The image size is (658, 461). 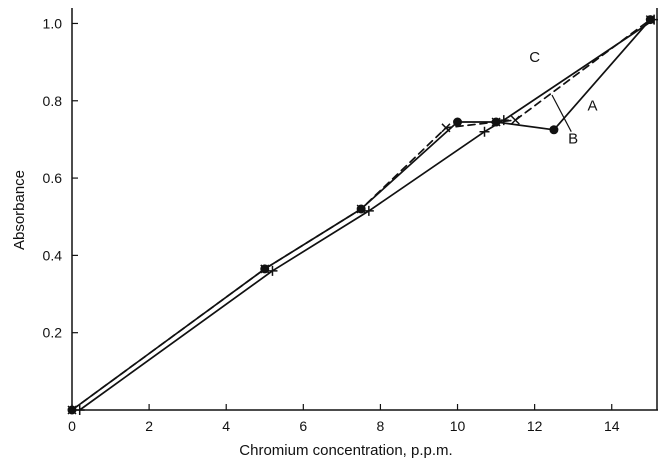 I want to click on x-tick-label: 8, so click(x=381, y=426).